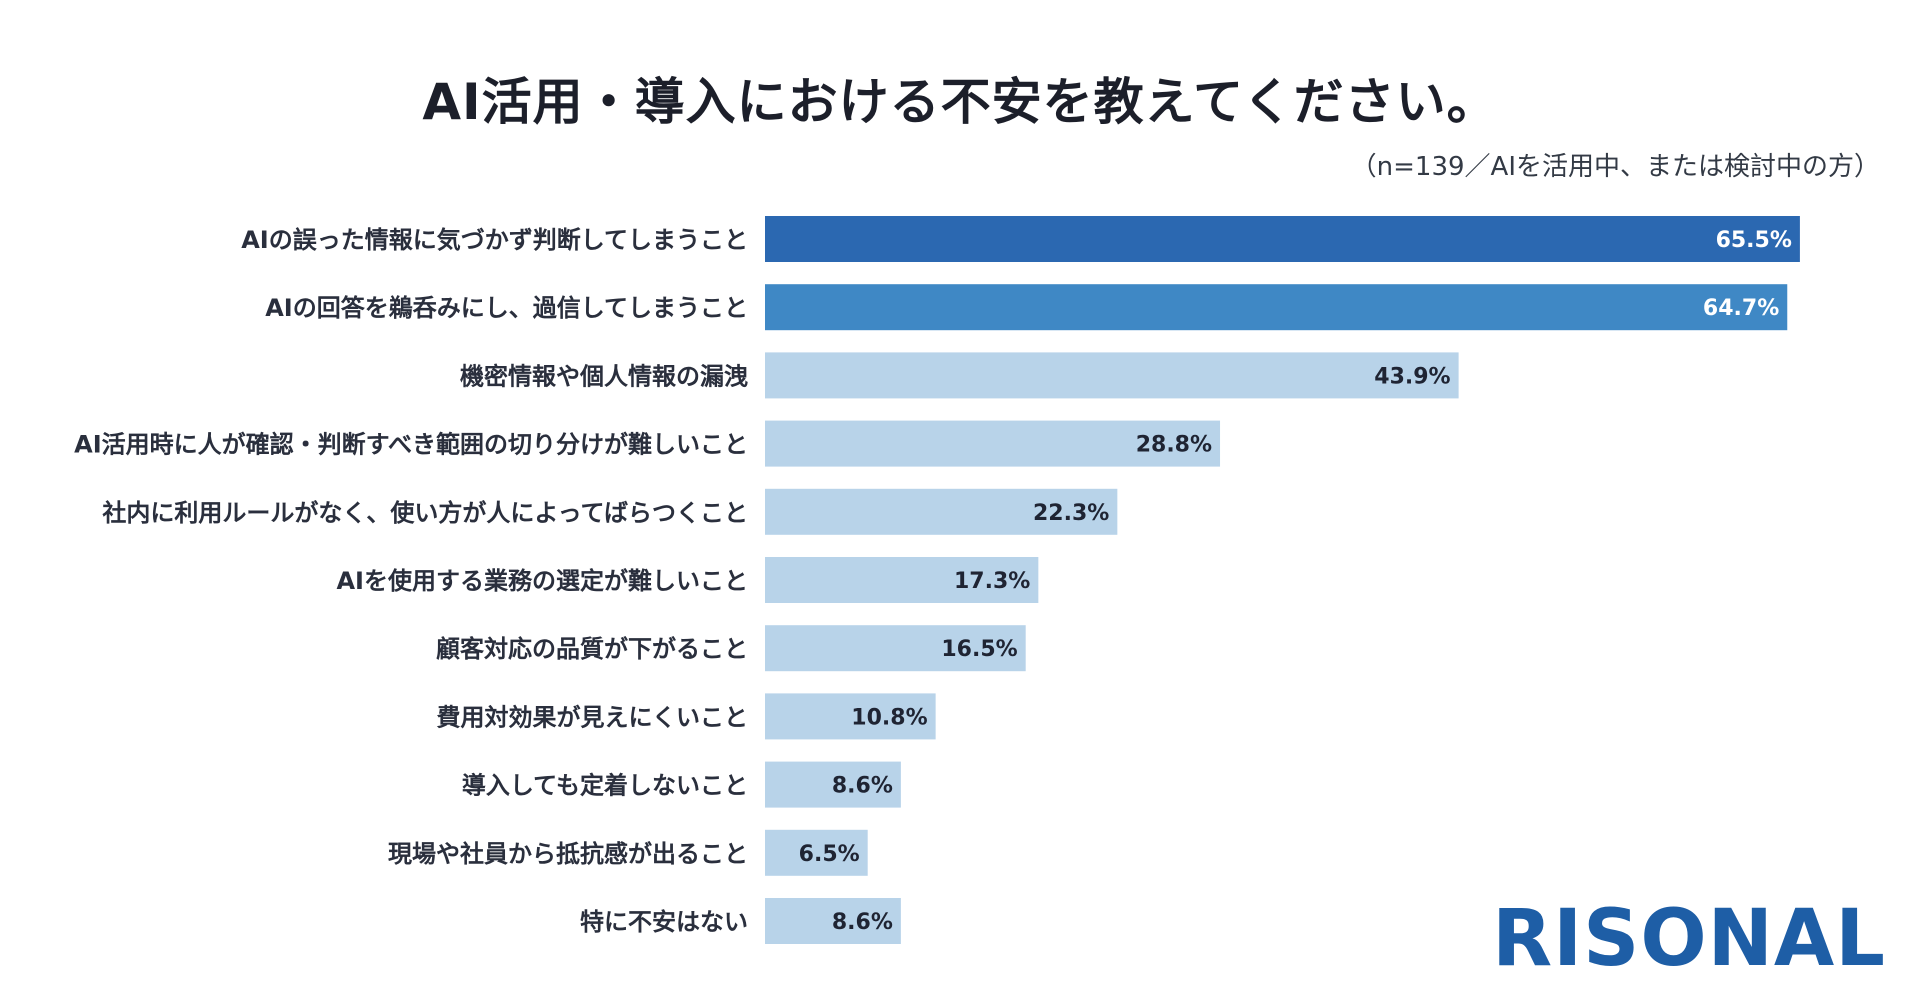 The width and height of the screenshot is (1920, 1005). What do you see at coordinates (1412, 376) in the screenshot?
I see `value-label: 43.9%` at bounding box center [1412, 376].